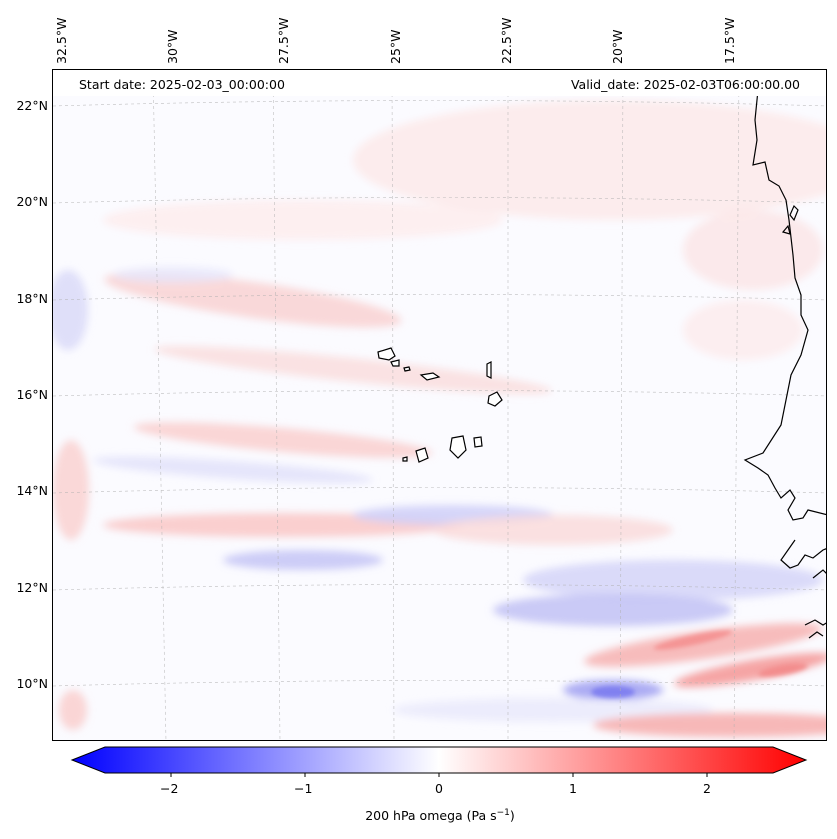 The width and height of the screenshot is (837, 839). What do you see at coordinates (439, 788) in the screenshot?
I see `colorbar-tick: 0` at bounding box center [439, 788].